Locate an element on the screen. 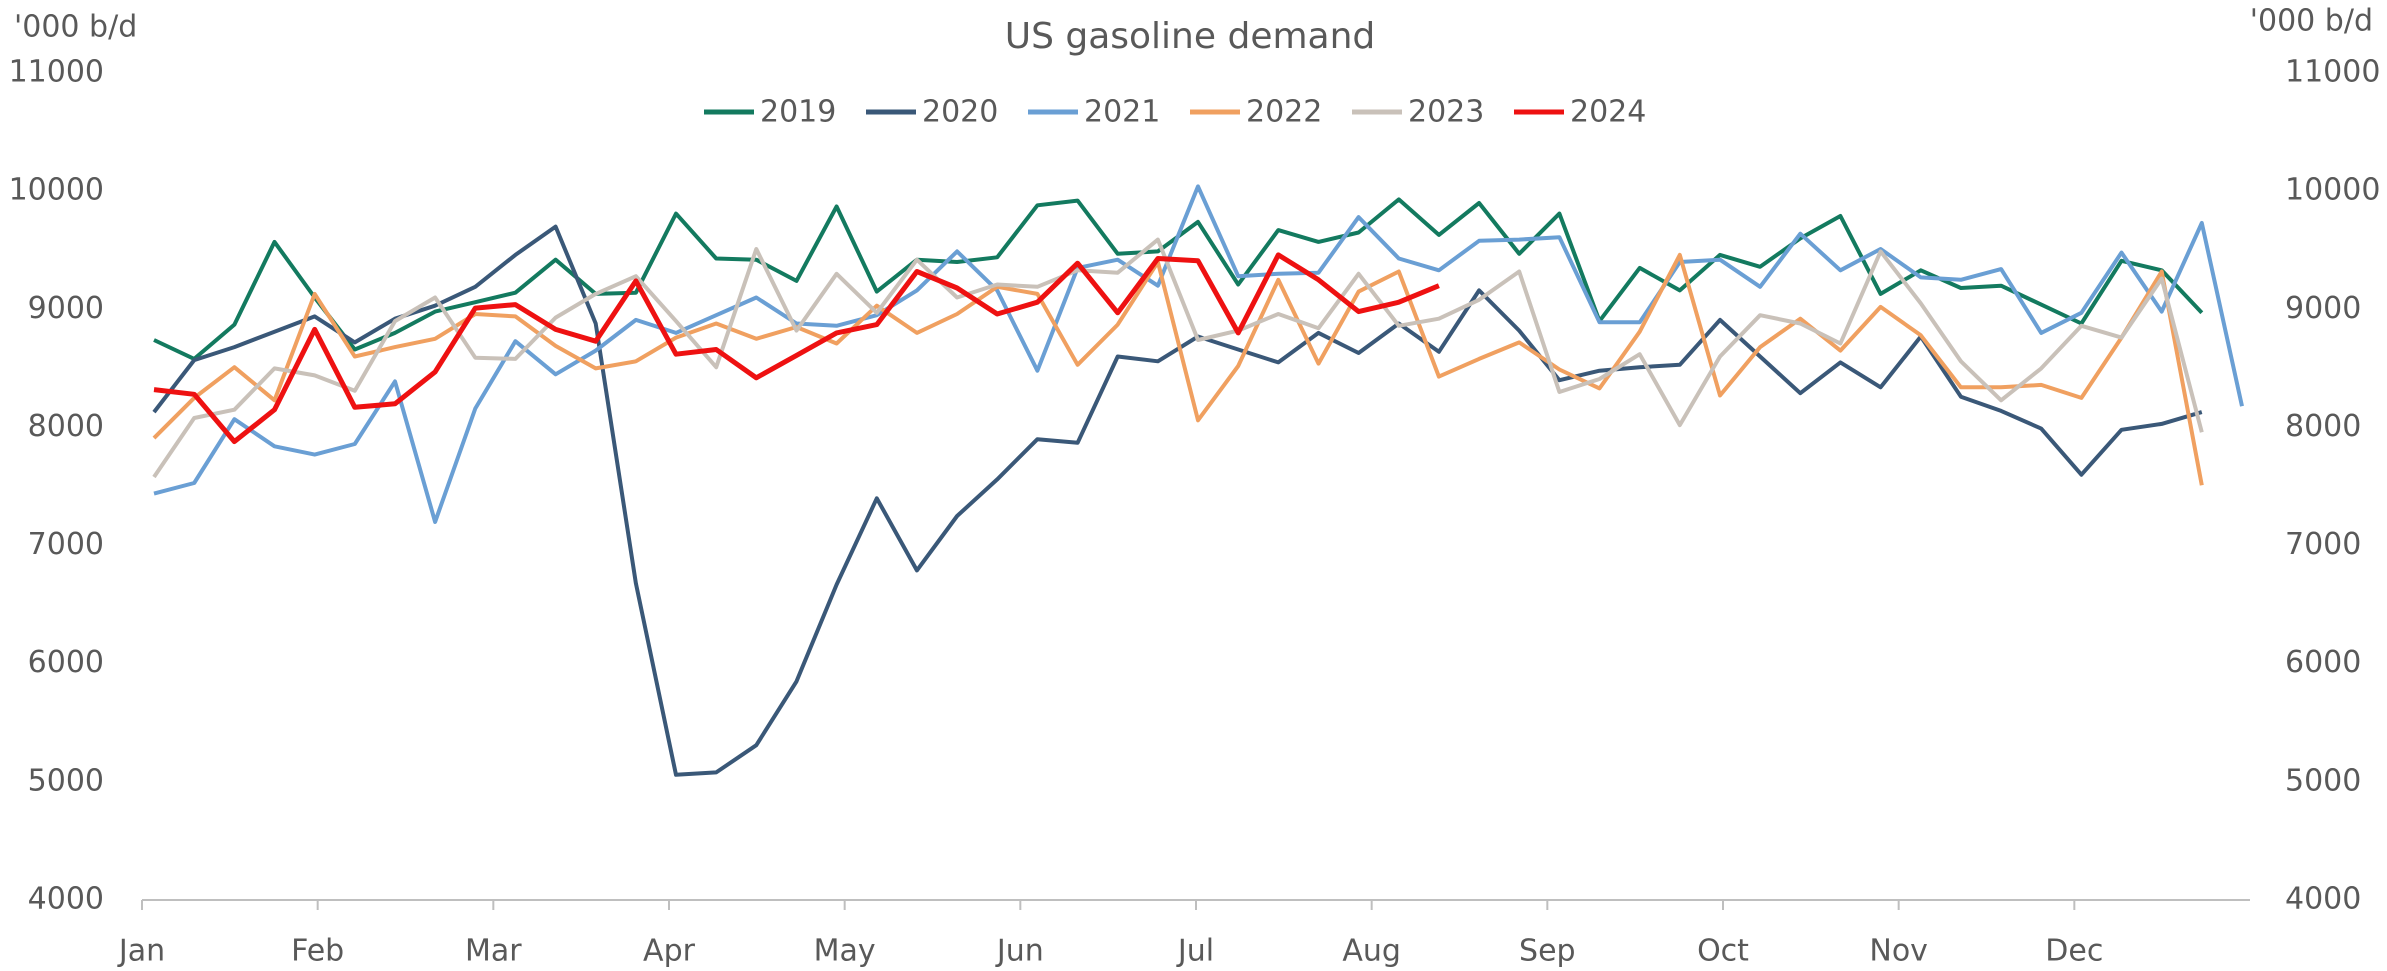  y-axis-label: '000 b/d is located at coordinates (75, 27).